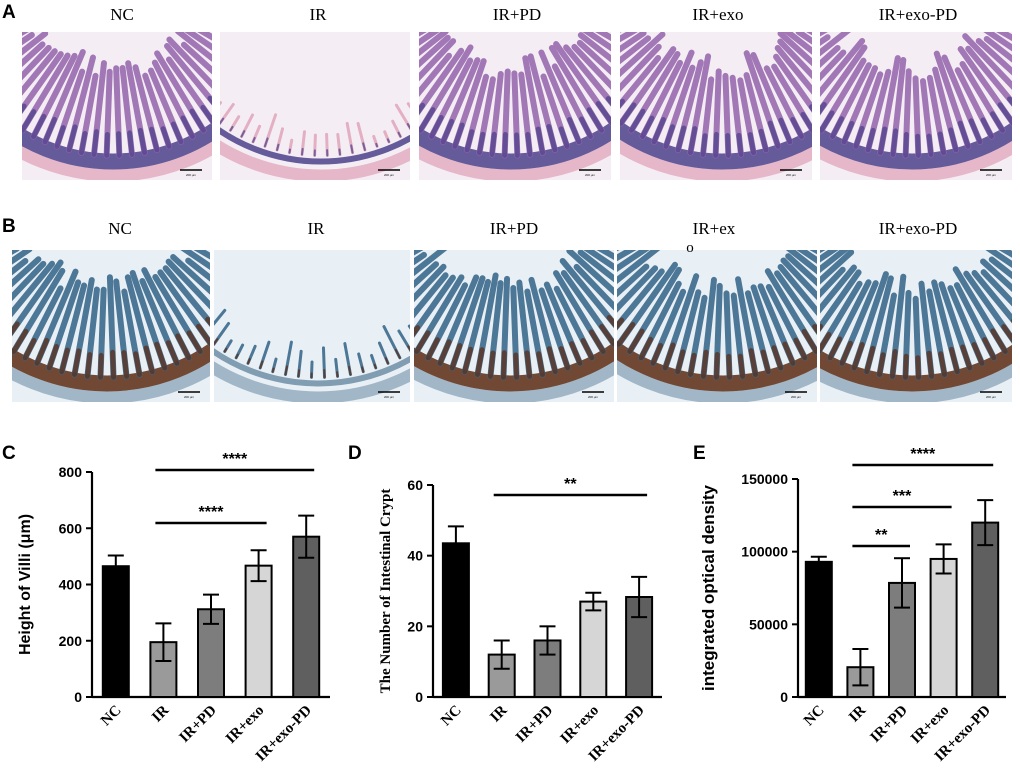 The image size is (1020, 783). I want to click on panel-letter-e: E, so click(699, 453).